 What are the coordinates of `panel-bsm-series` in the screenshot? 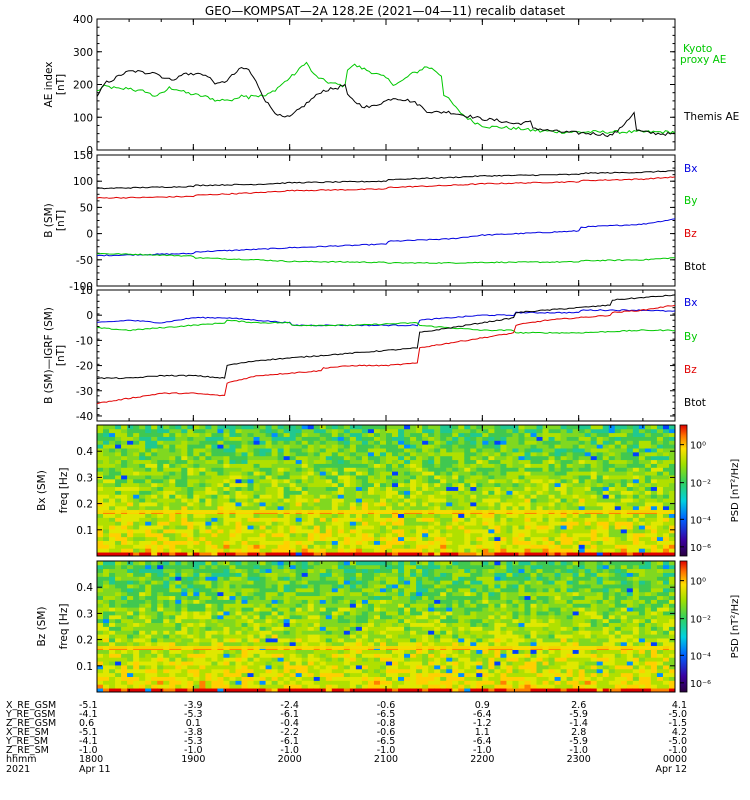 It's located at (386, 217).